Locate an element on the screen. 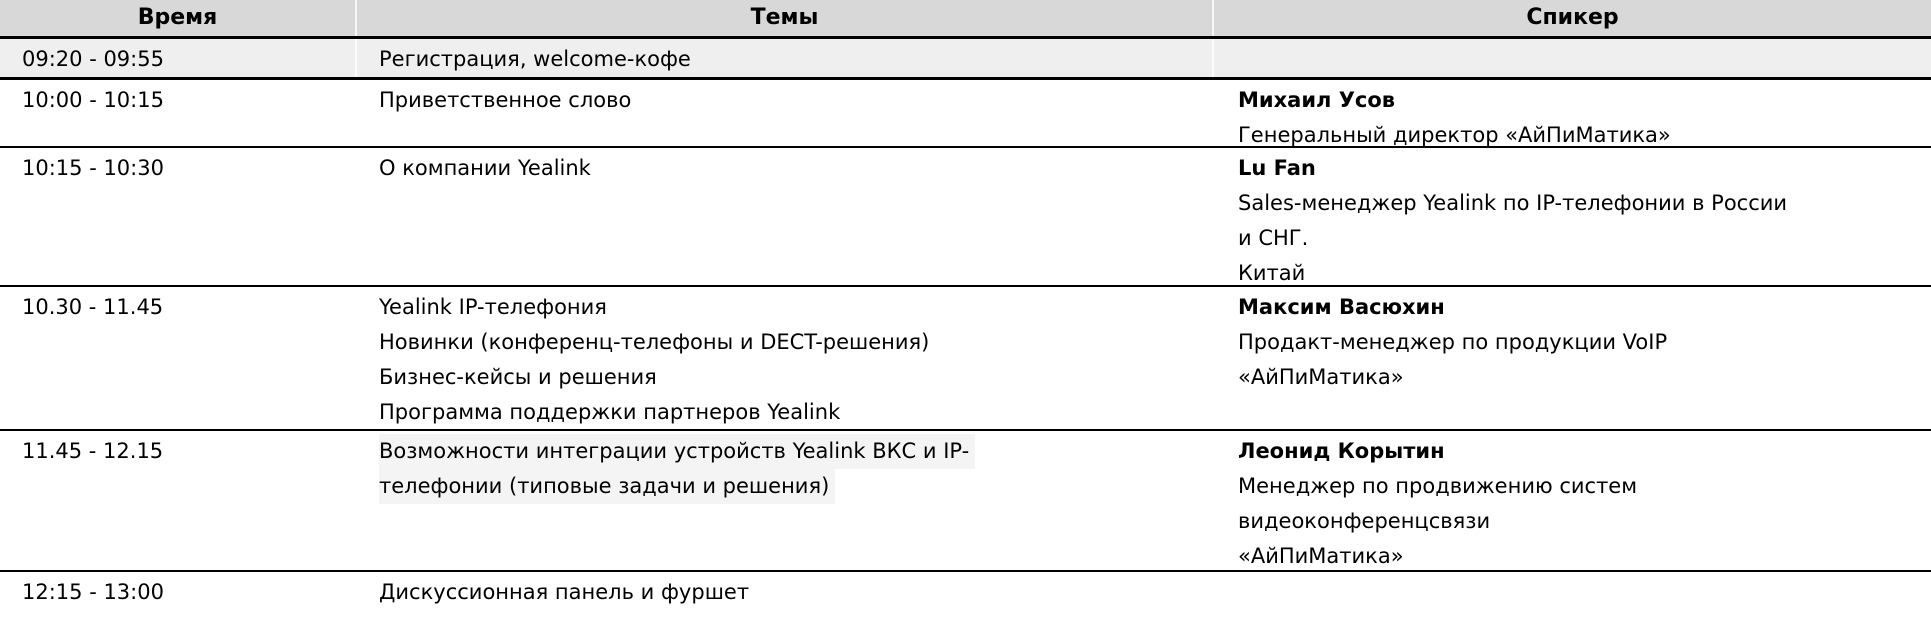 The height and width of the screenshot is (630, 1931). header-time: Время is located at coordinates (177, 17).